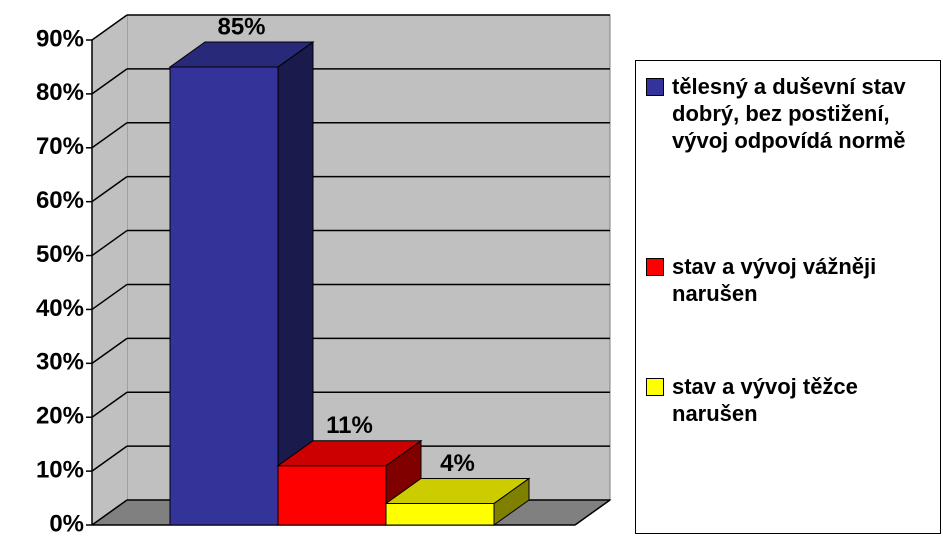  I want to click on legend-label: stav a vývoj vážněji narušen, so click(774, 280).